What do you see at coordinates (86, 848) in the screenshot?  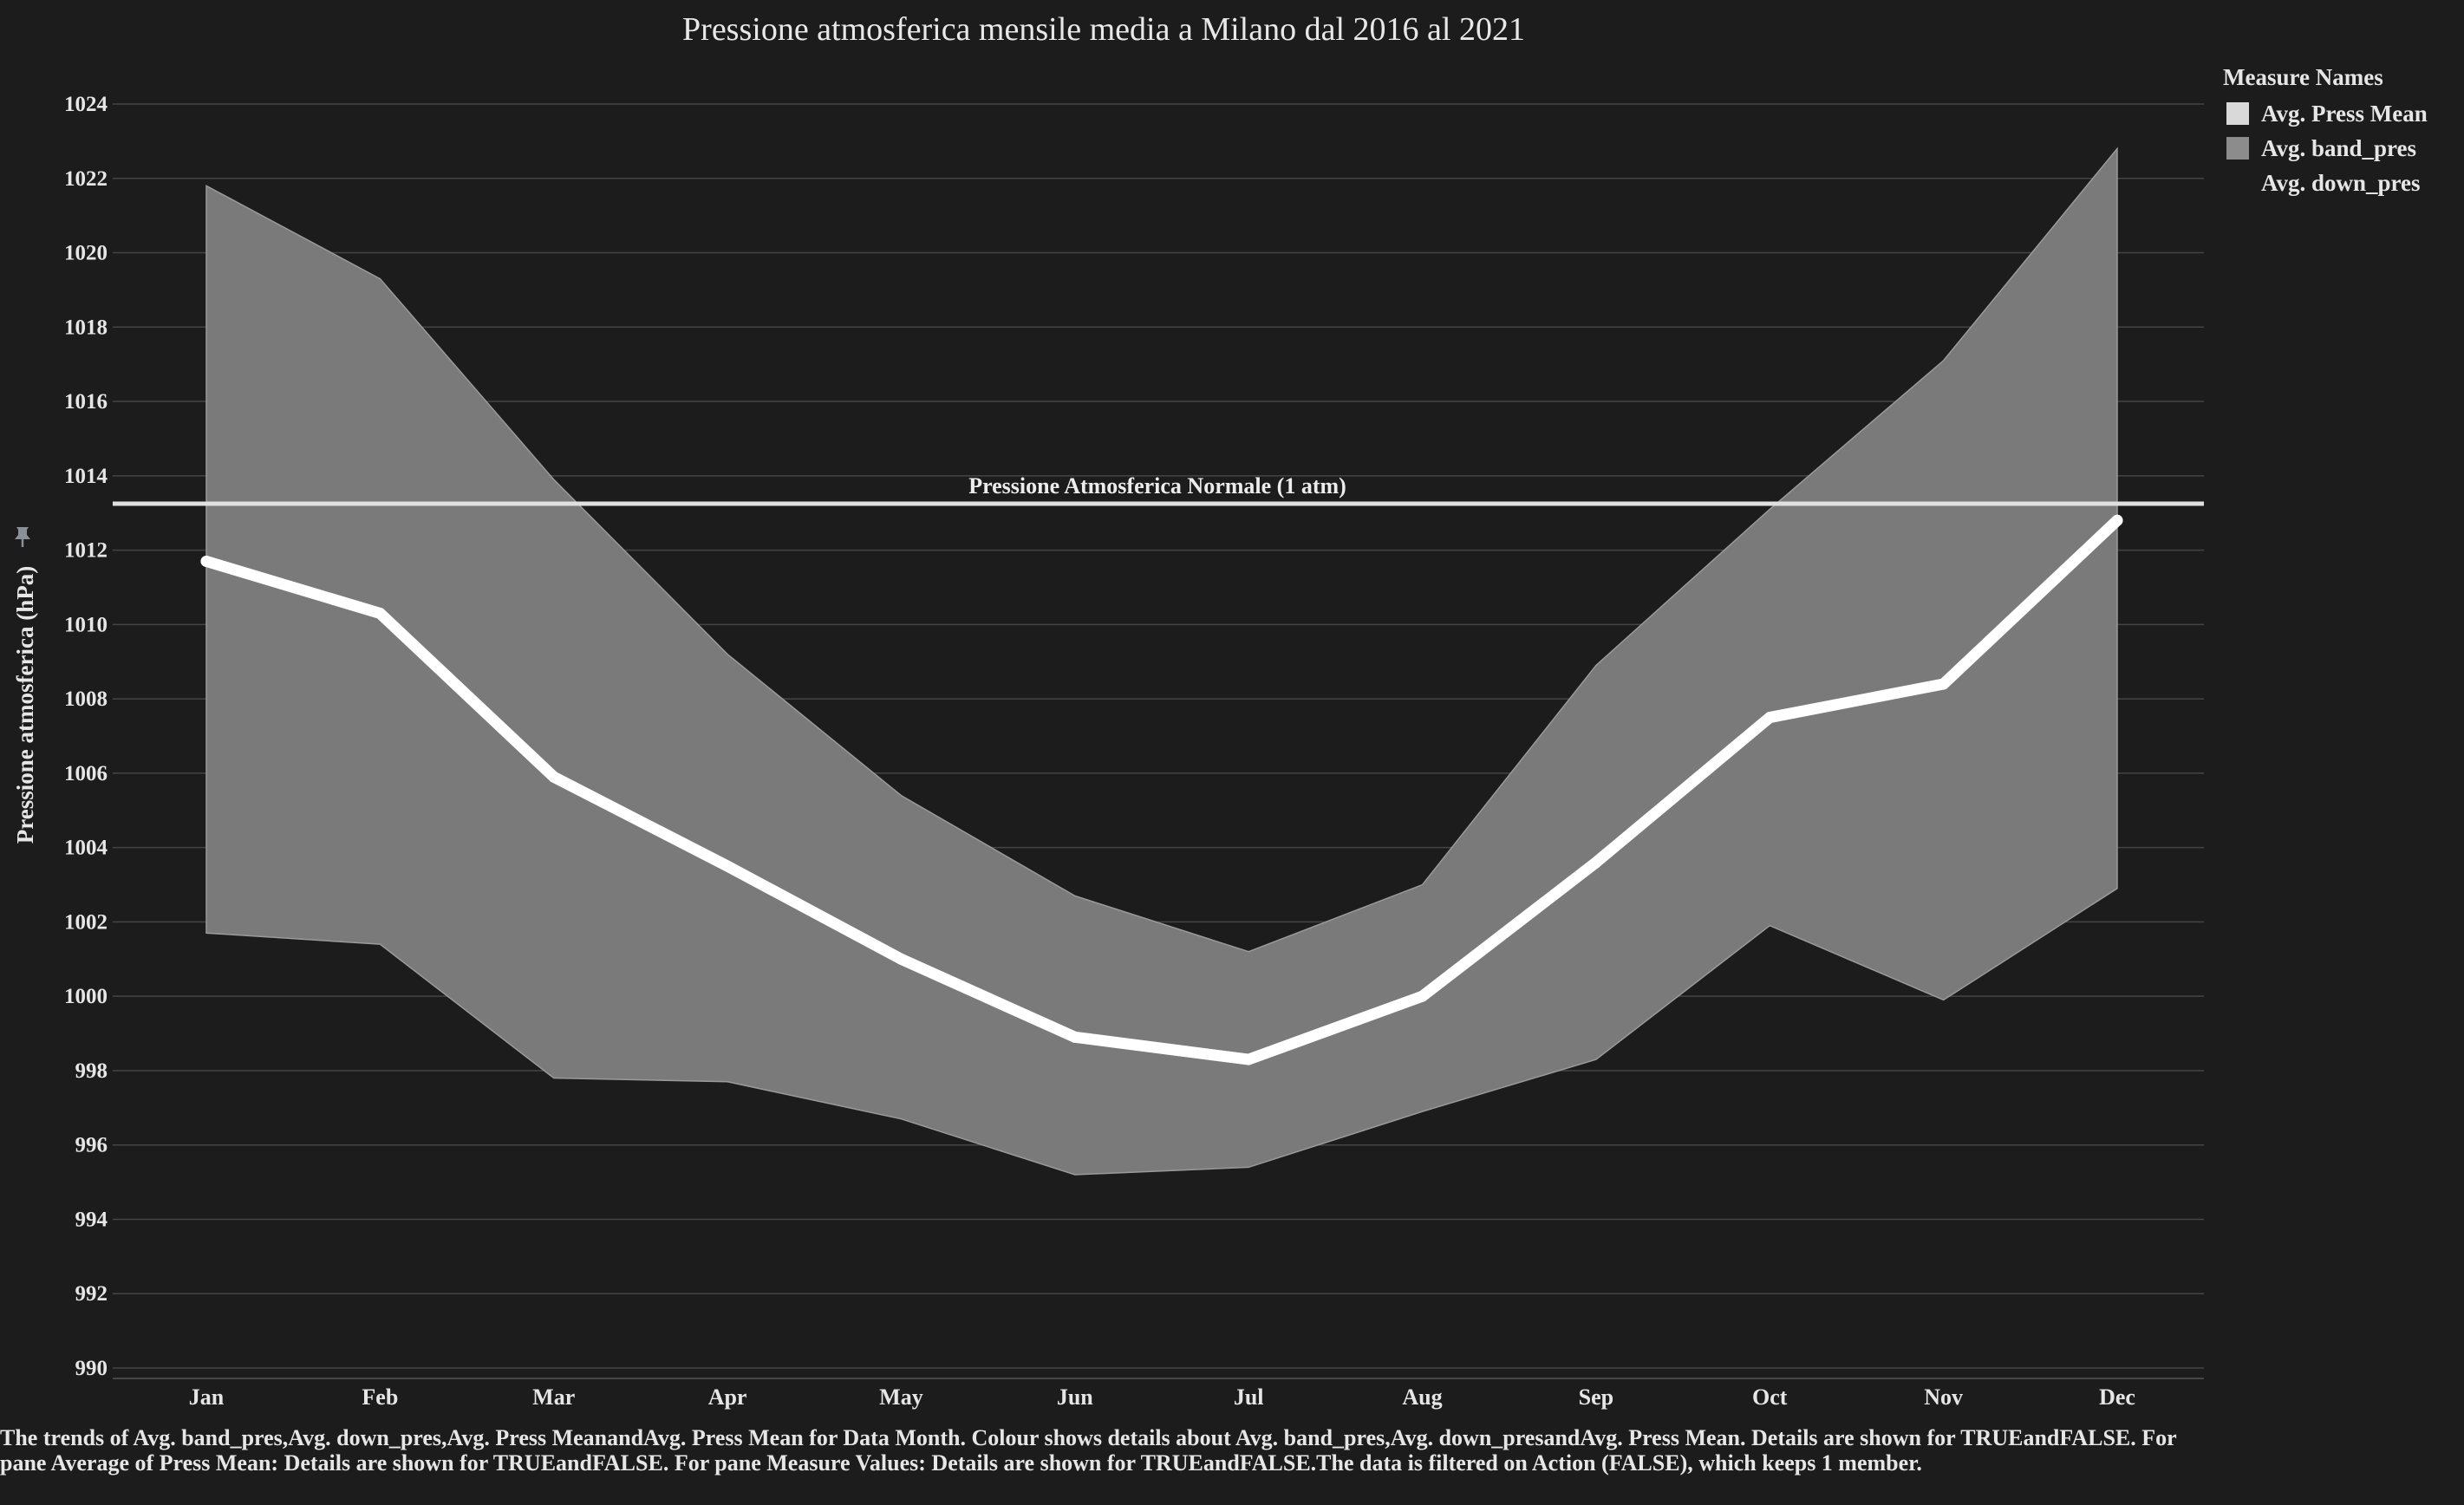 I see `y-tick-label: 1004` at bounding box center [86, 848].